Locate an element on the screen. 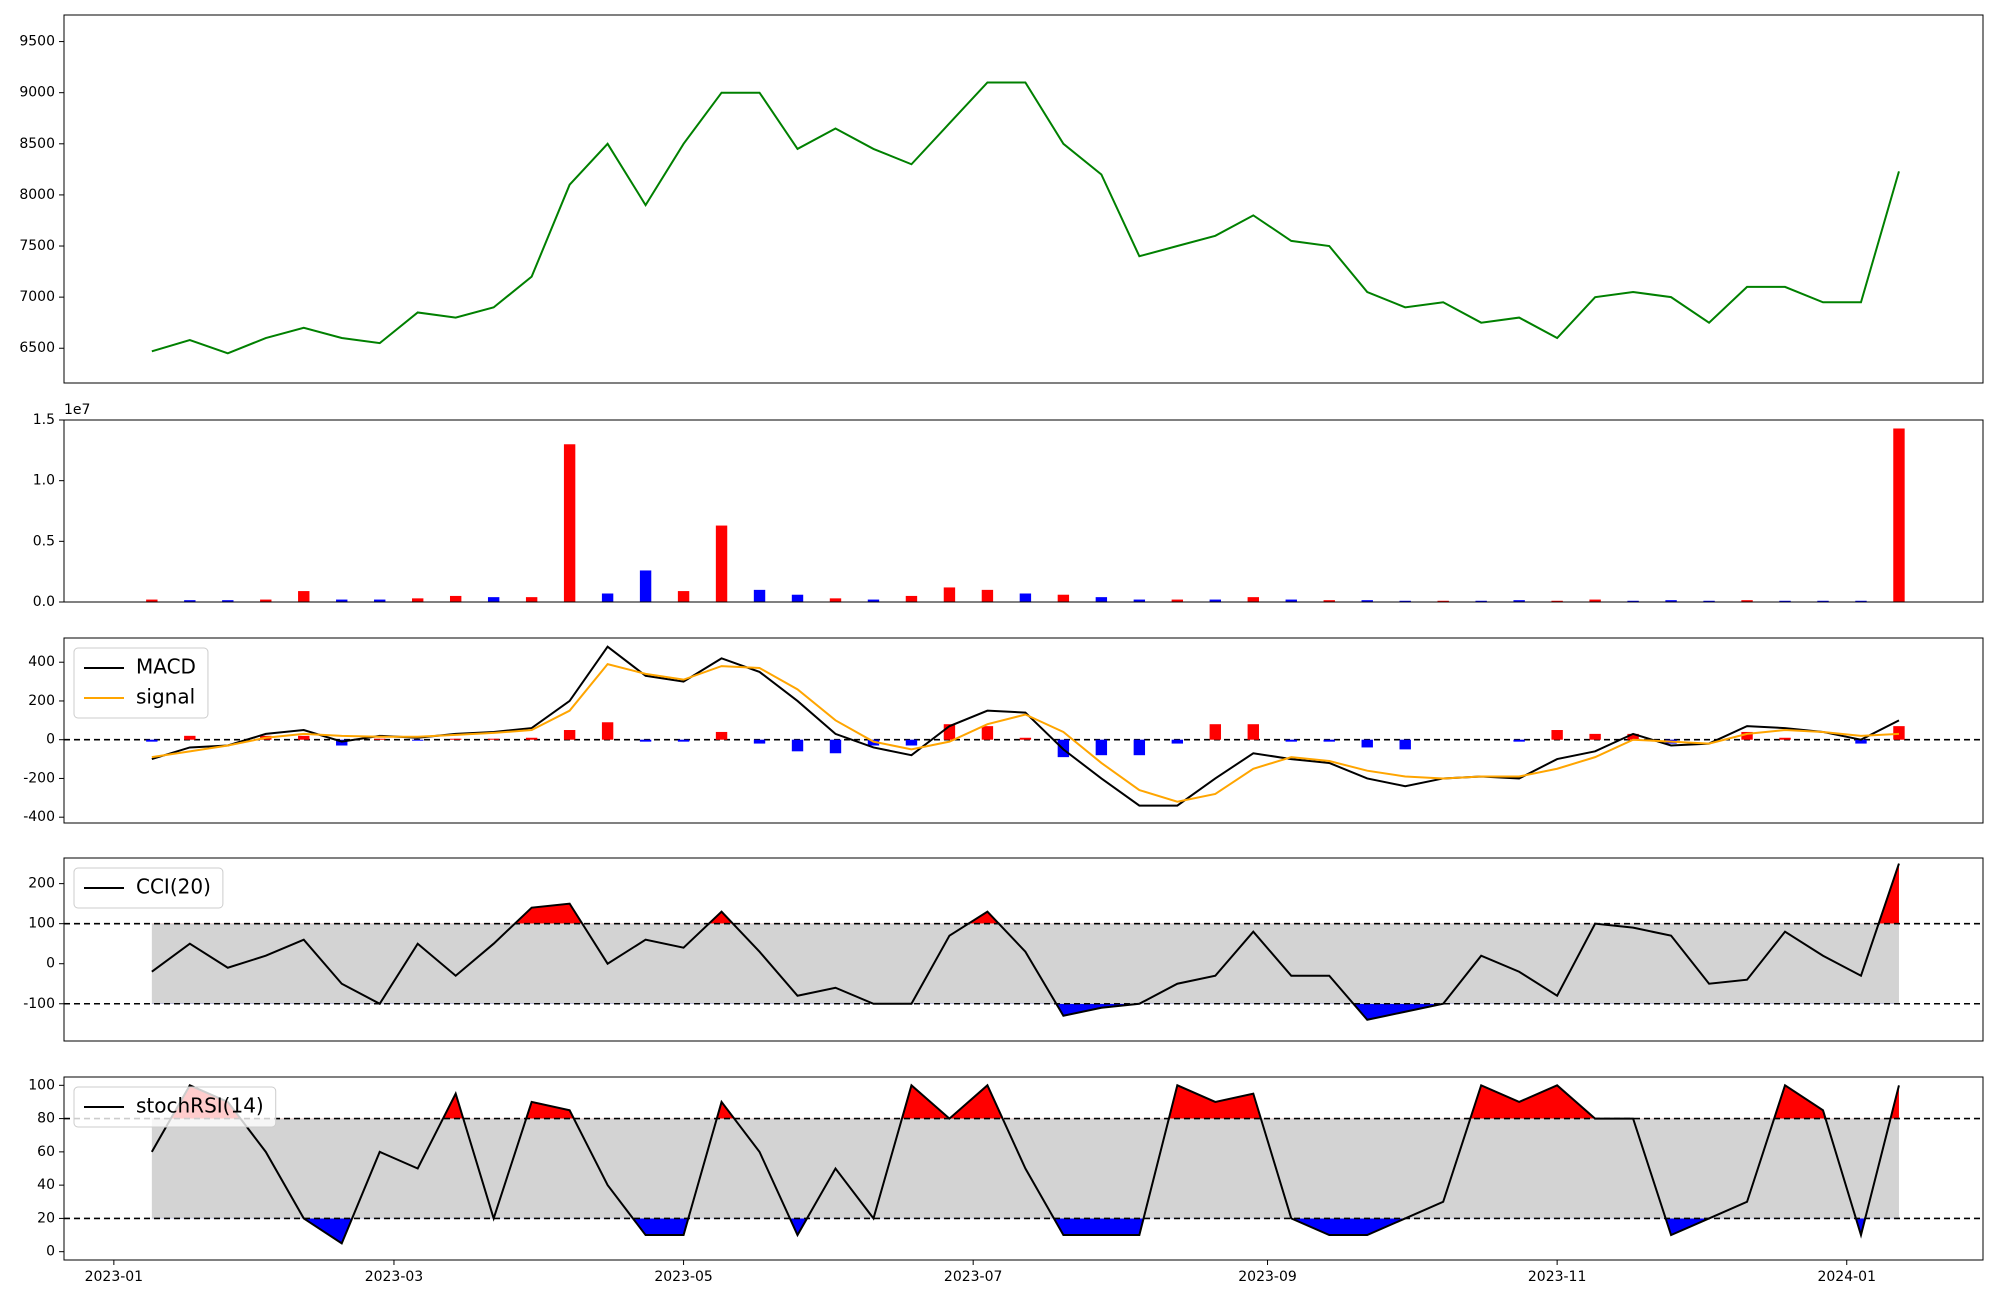  y-tick-label: 0.5 is located at coordinates (44, 541).